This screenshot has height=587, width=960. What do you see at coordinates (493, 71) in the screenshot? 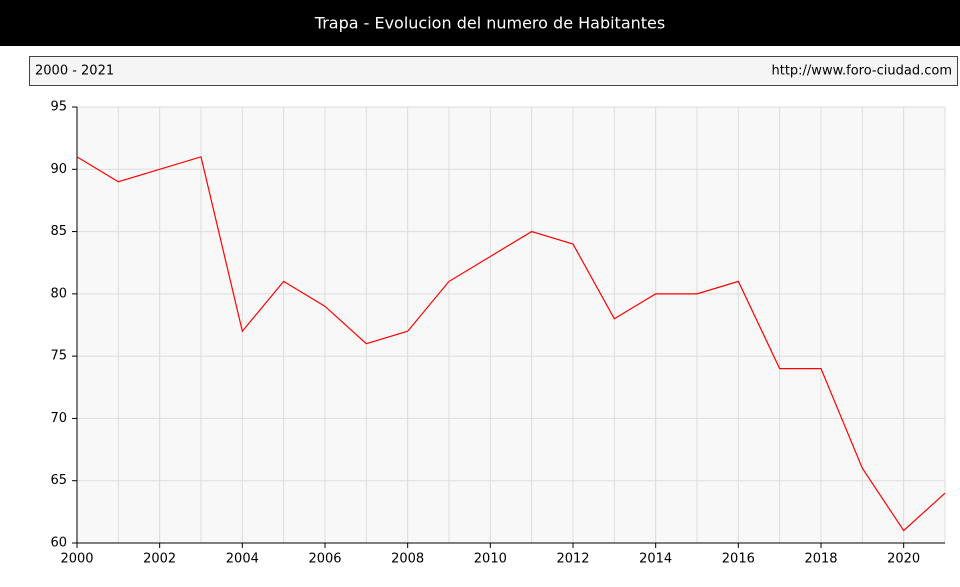
I see `subtitle-bar` at bounding box center [493, 71].